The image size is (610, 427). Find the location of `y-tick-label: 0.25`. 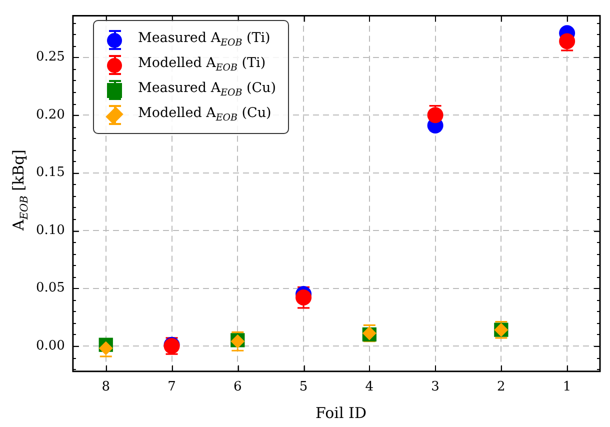

y-tick-label: 0.25 is located at coordinates (50, 57).